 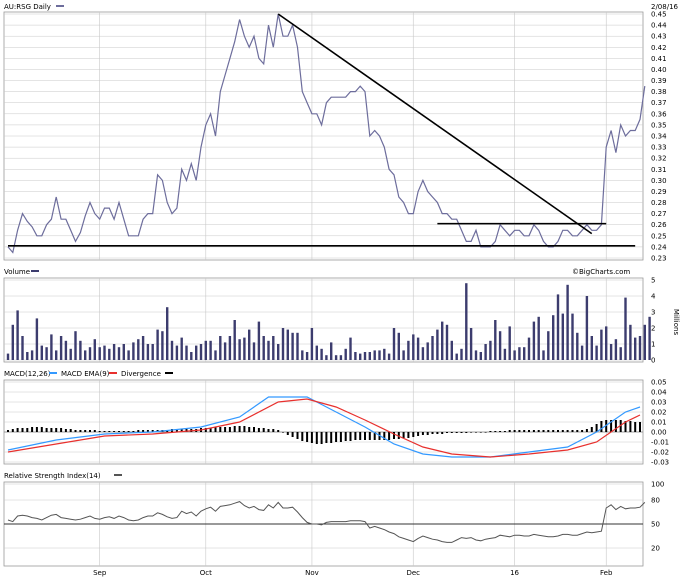 I want to click on volume-panel, so click(x=323, y=320).